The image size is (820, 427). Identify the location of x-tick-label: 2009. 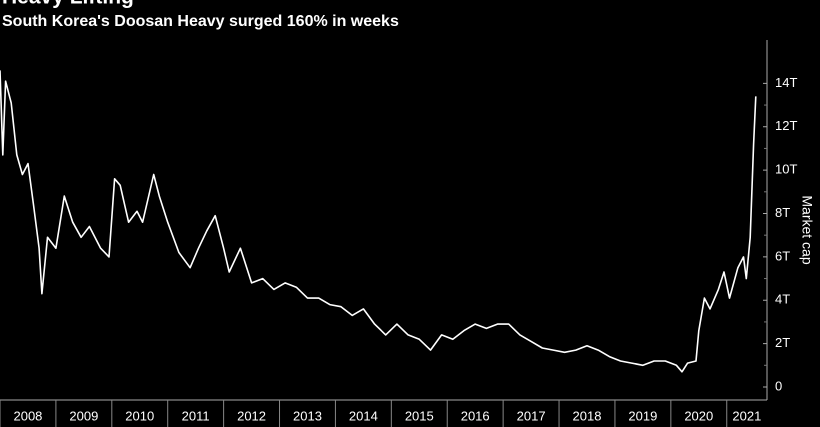
(83, 415).